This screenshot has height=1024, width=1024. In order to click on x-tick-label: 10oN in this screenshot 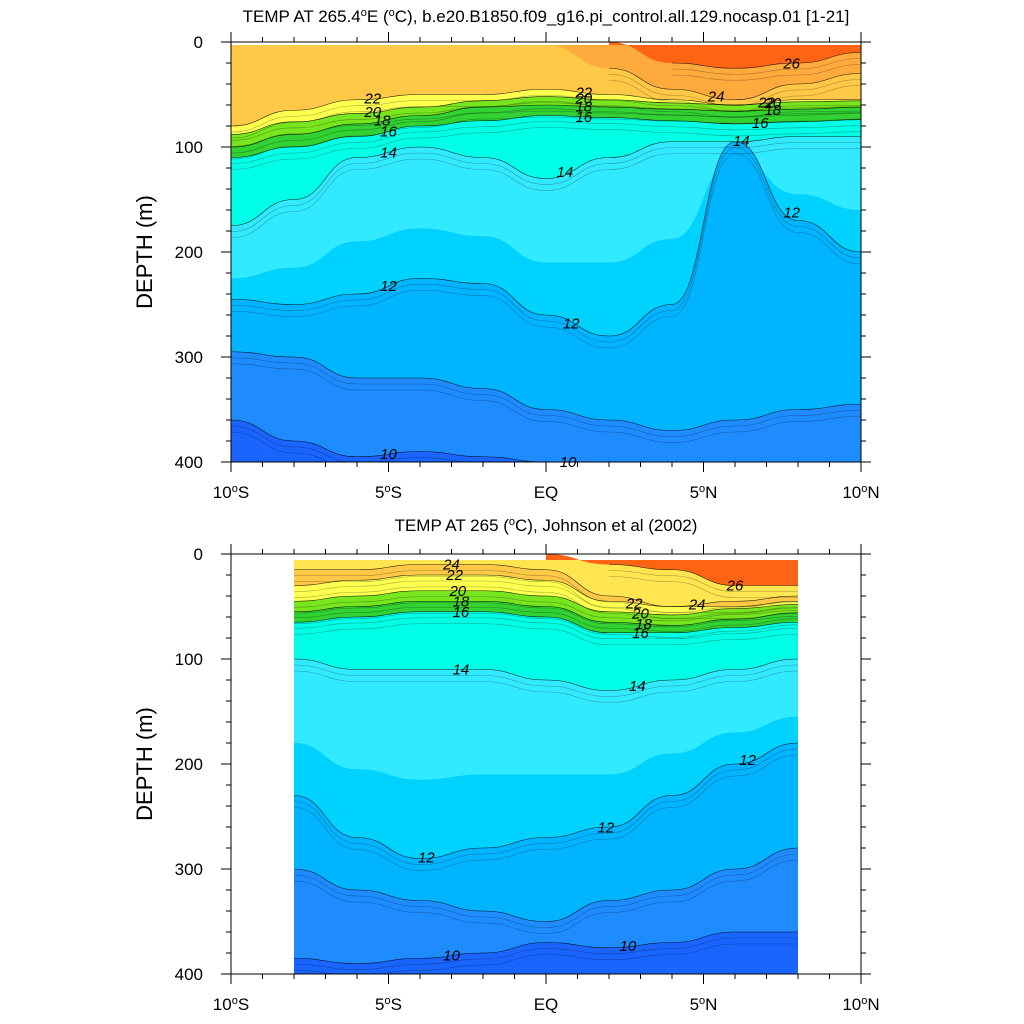, I will do `click(860, 1004)`.